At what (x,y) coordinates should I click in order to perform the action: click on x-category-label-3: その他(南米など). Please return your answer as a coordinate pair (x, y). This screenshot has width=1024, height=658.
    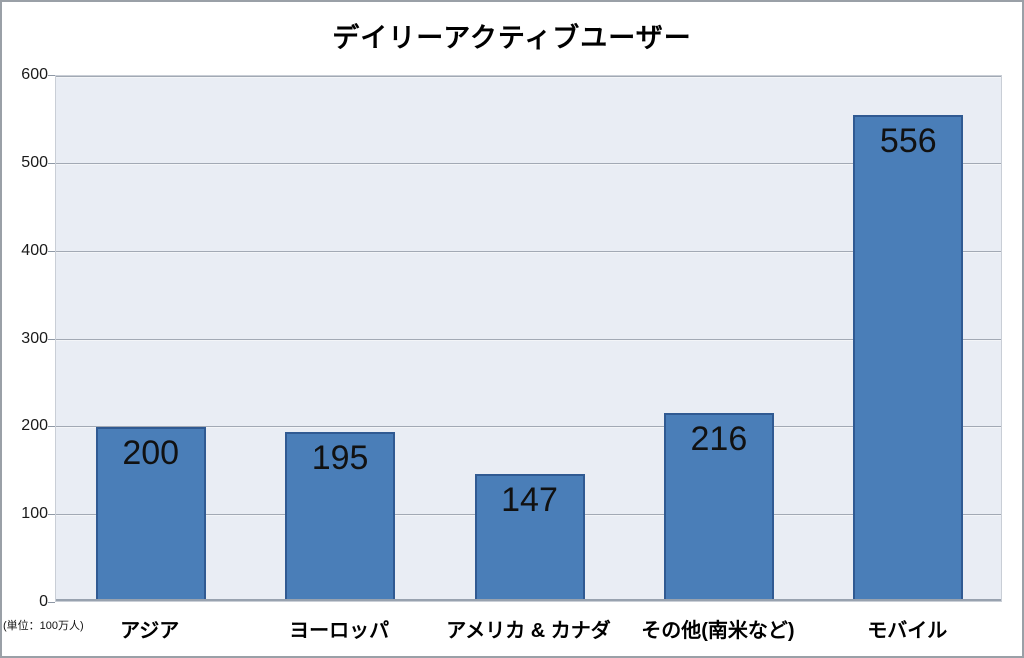
    Looking at the image, I should click on (718, 631).